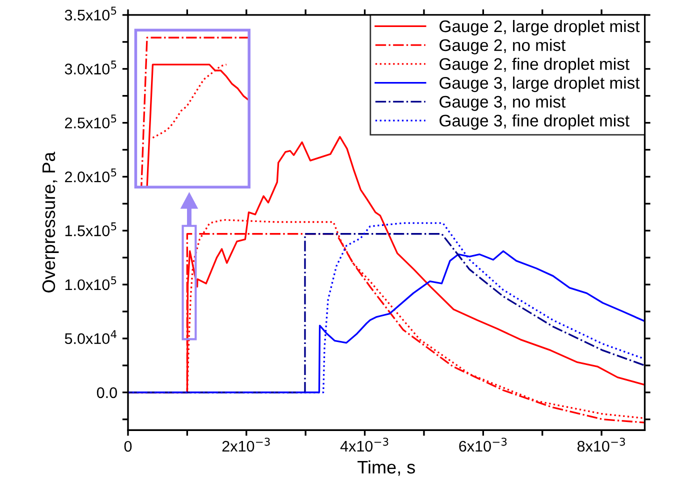 The image size is (683, 499). I want to click on y-tick-label: 5.0x10$^{4}$, so click(90, 337).